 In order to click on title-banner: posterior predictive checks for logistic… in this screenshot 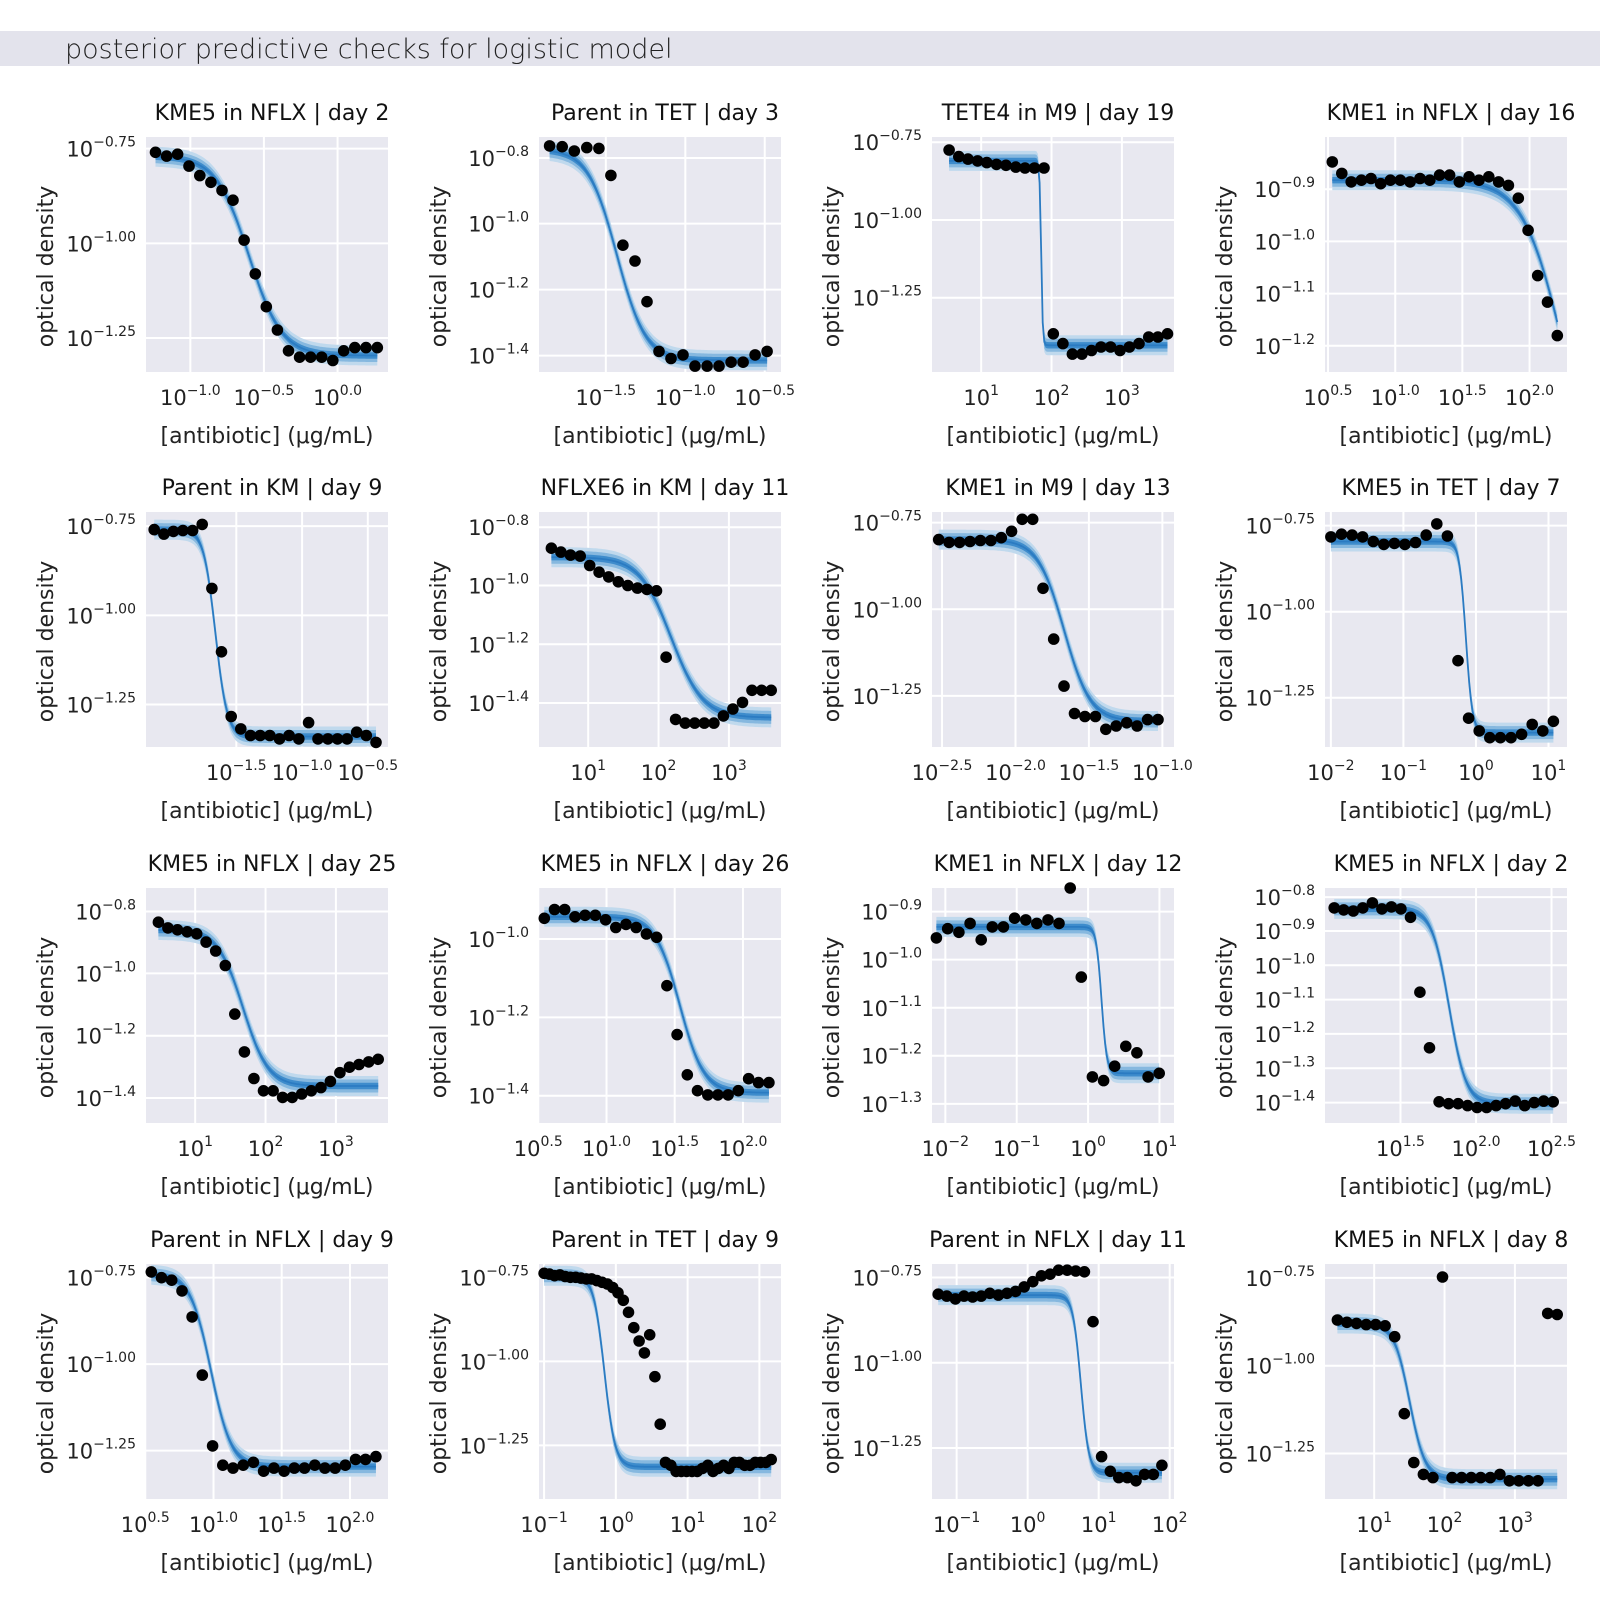, I will do `click(800, 48)`.